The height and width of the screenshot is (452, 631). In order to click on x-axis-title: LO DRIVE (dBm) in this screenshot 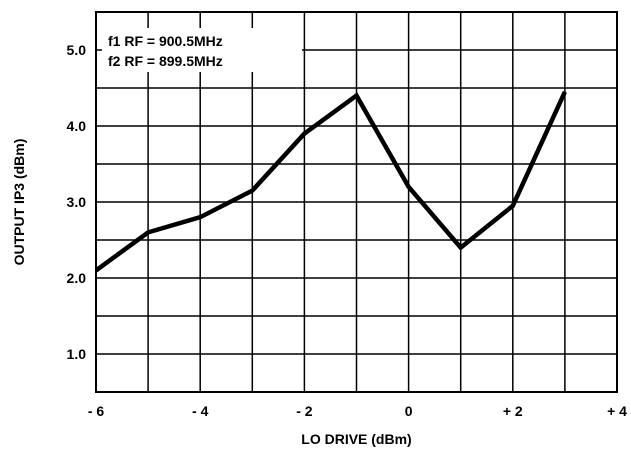, I will do `click(356, 439)`.